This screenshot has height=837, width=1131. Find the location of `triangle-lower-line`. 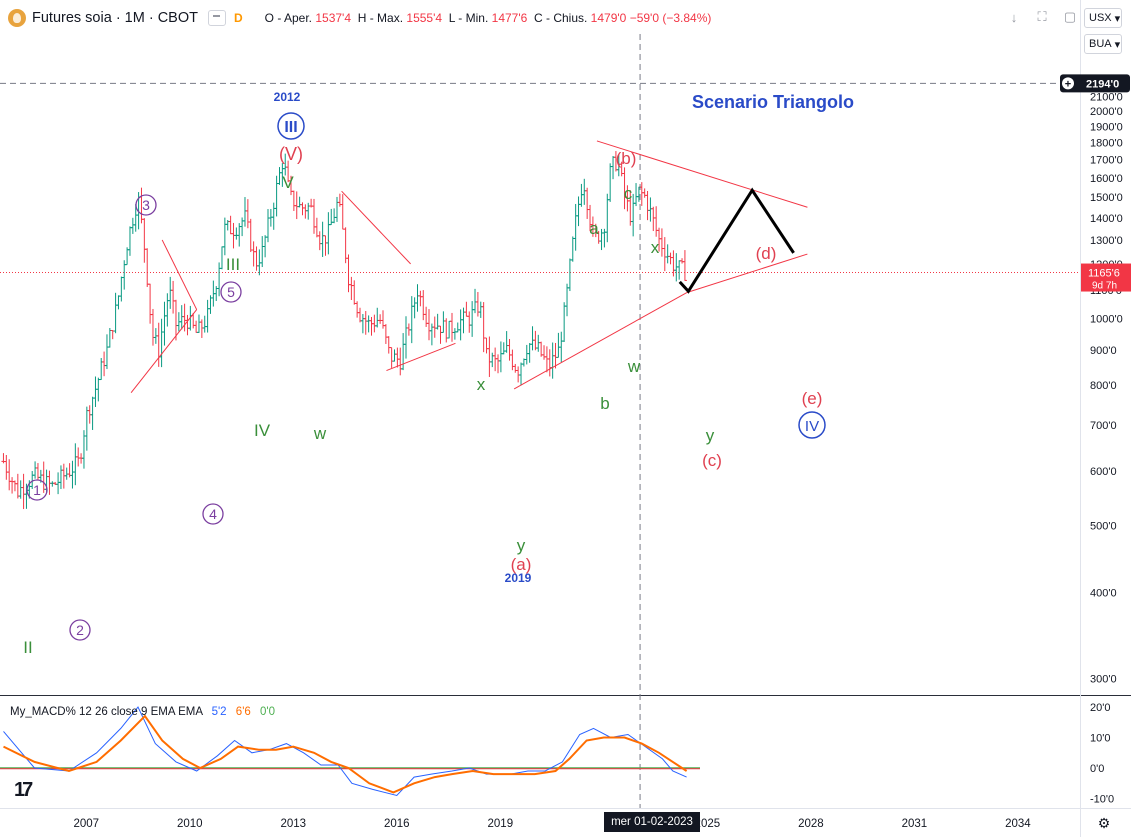

triangle-lower-line is located at coordinates (600, 341).